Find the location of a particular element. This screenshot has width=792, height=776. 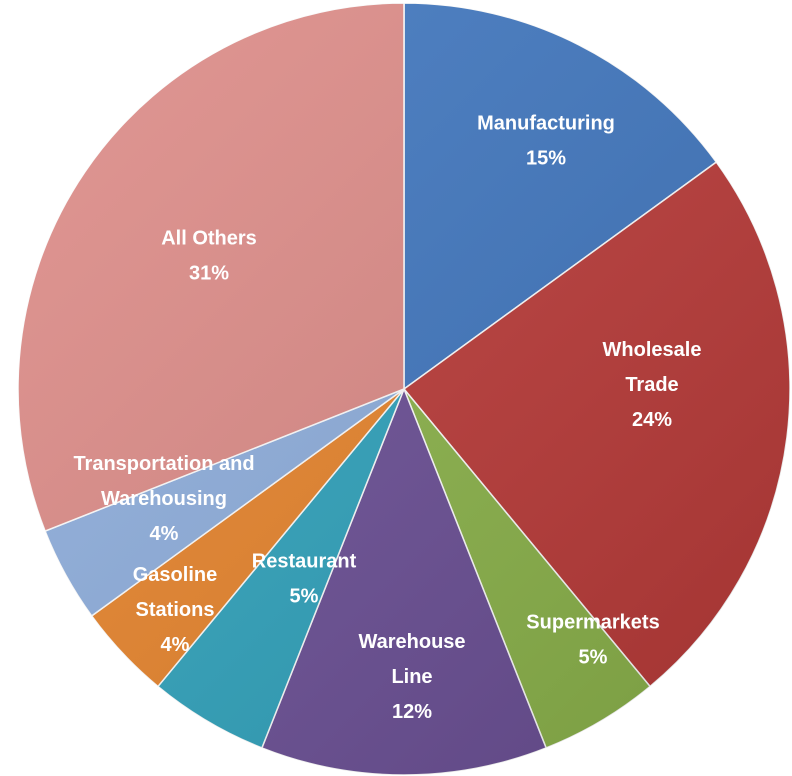

data-label-gasoline-stations: Gasoline Stations 4% is located at coordinates (175, 610).